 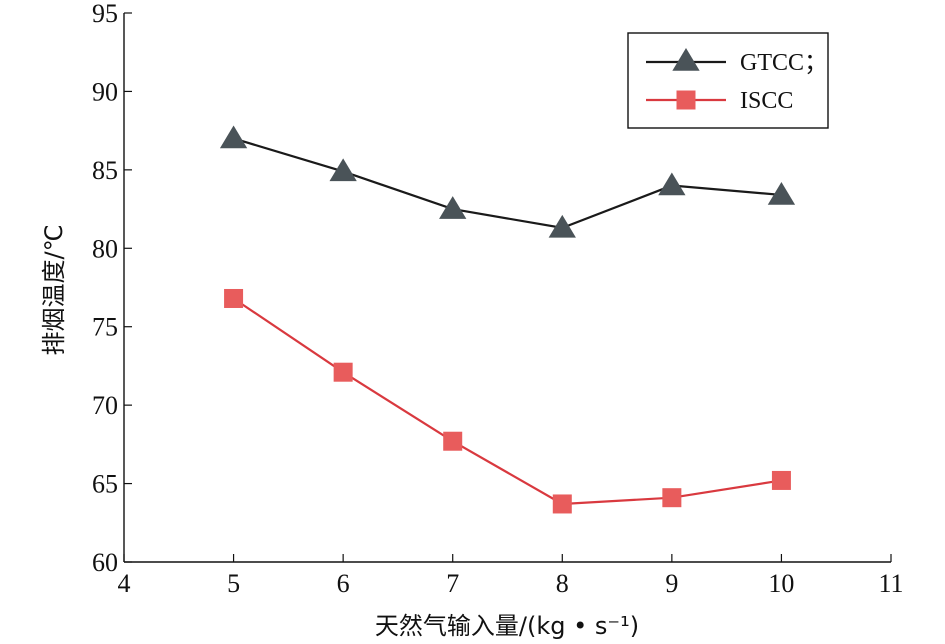 I want to click on y-tick-label: 65, so click(x=105, y=484).